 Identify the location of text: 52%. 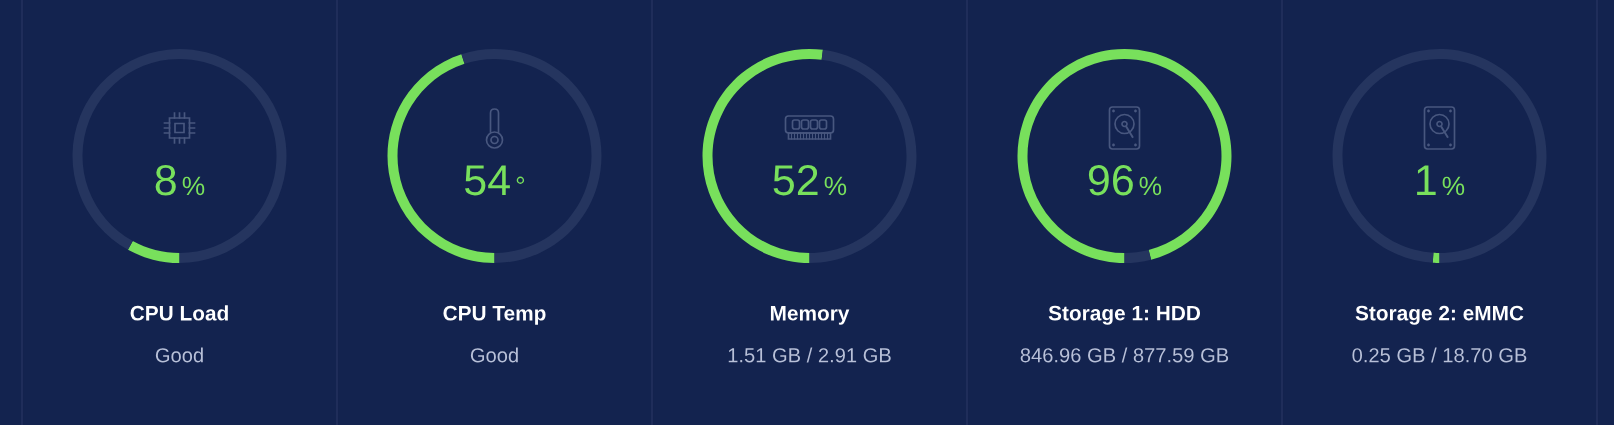
(810, 180).